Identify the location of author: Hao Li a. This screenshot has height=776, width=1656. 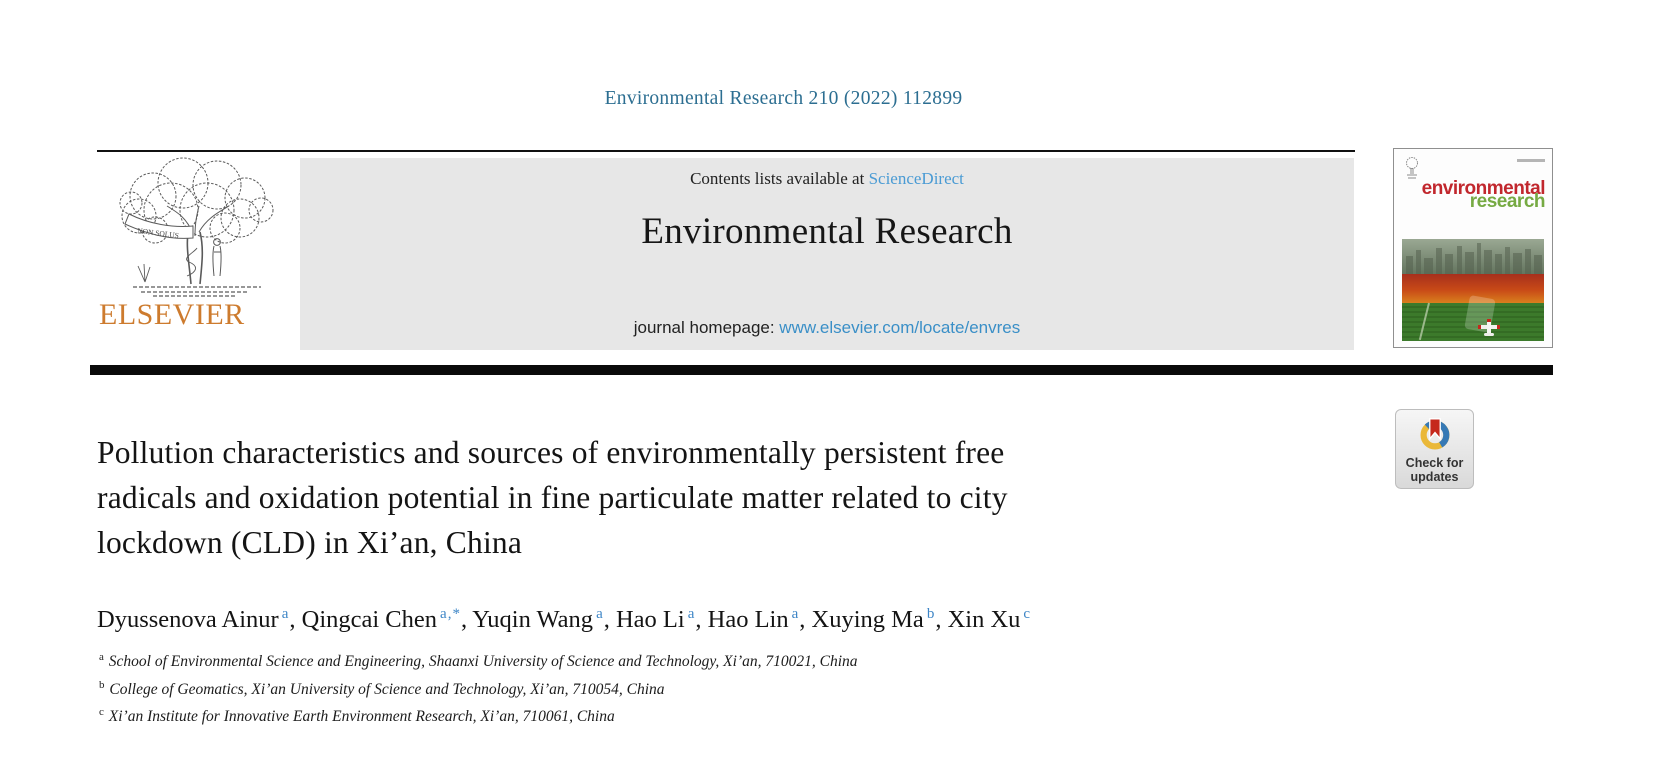
(655, 620).